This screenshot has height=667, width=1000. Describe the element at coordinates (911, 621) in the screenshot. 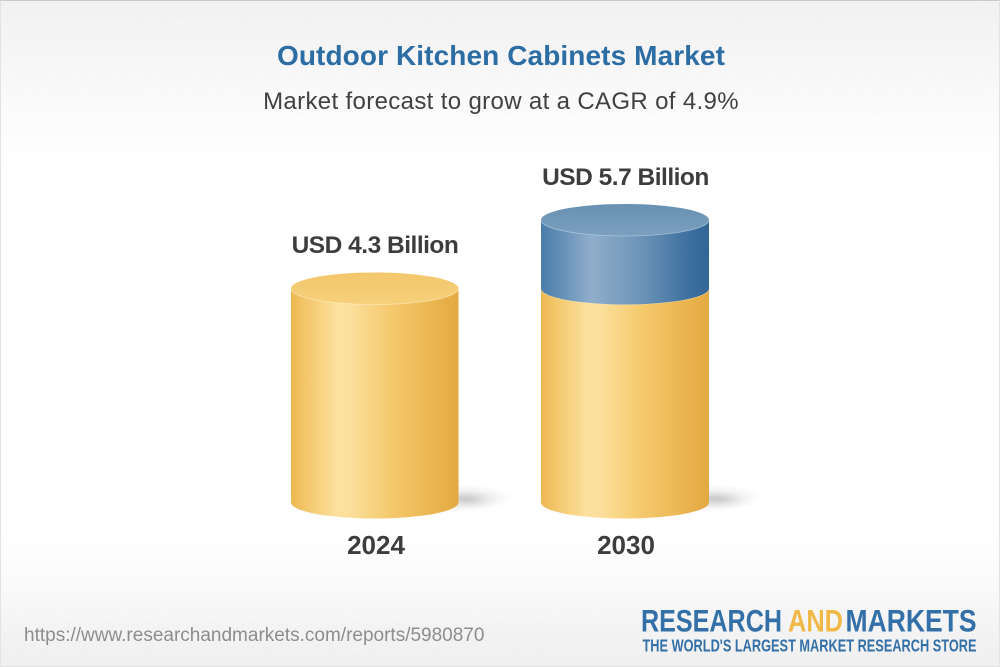

I see `svg-text: MARKETS` at that location.